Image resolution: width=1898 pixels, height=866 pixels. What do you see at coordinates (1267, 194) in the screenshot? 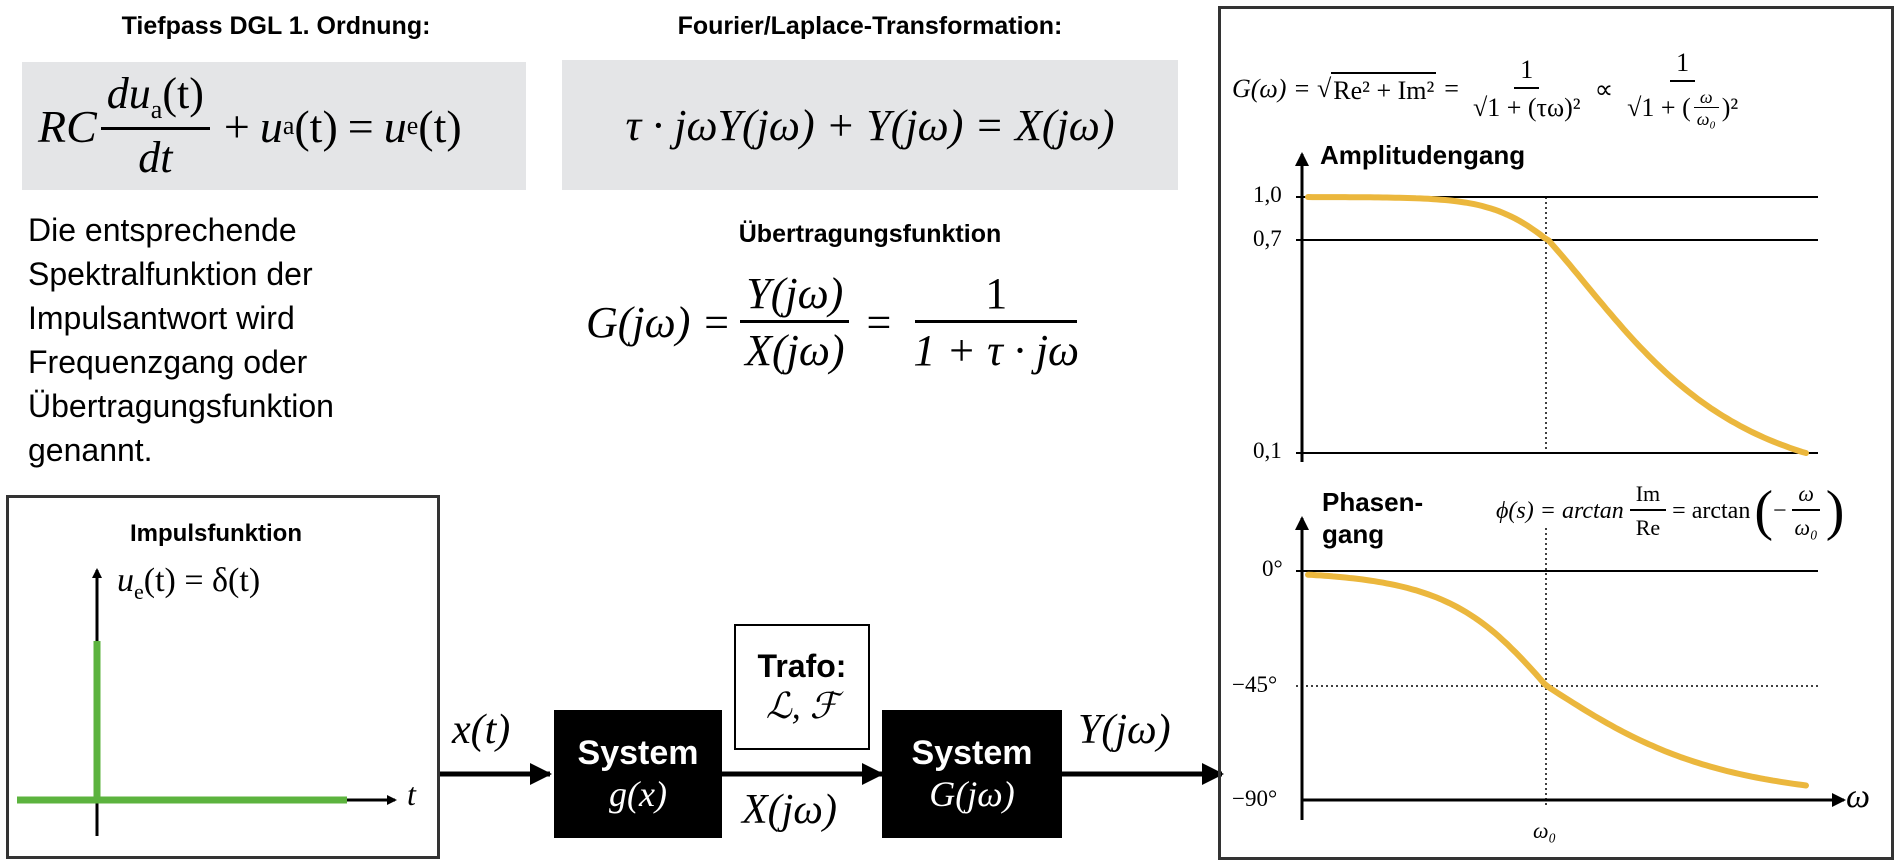
I see `amp-tick-label: 1,0` at bounding box center [1267, 194].